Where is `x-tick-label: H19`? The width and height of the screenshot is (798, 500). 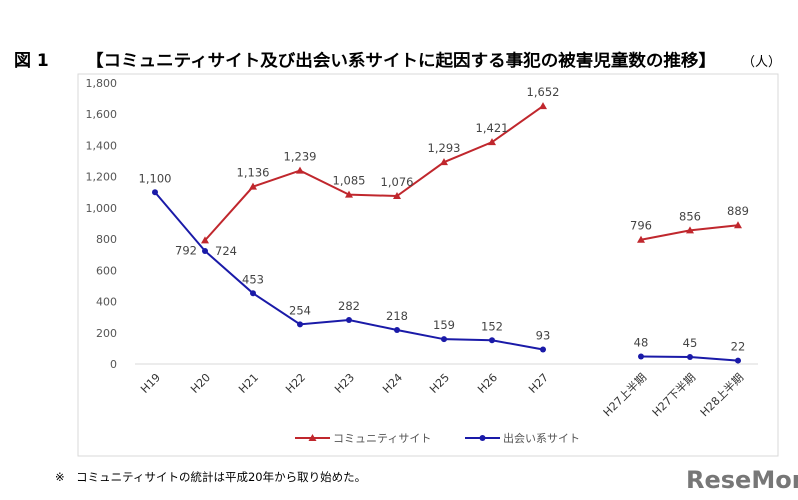
x-tick-label: H19 is located at coordinates (150, 383).